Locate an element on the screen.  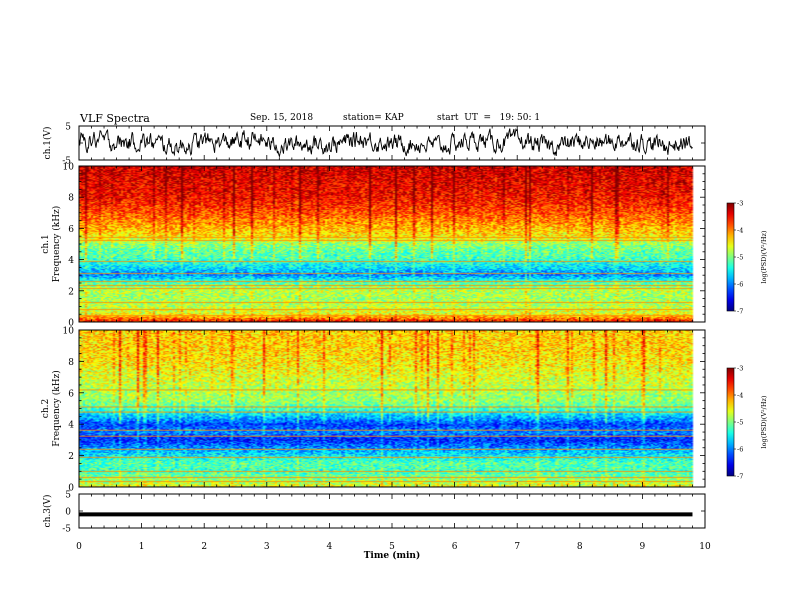
x-tick-label: 5 is located at coordinates (392, 547).